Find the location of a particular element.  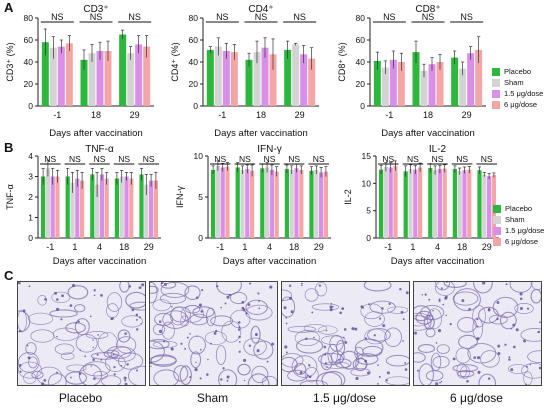

tissue-background is located at coordinates (213, 333).